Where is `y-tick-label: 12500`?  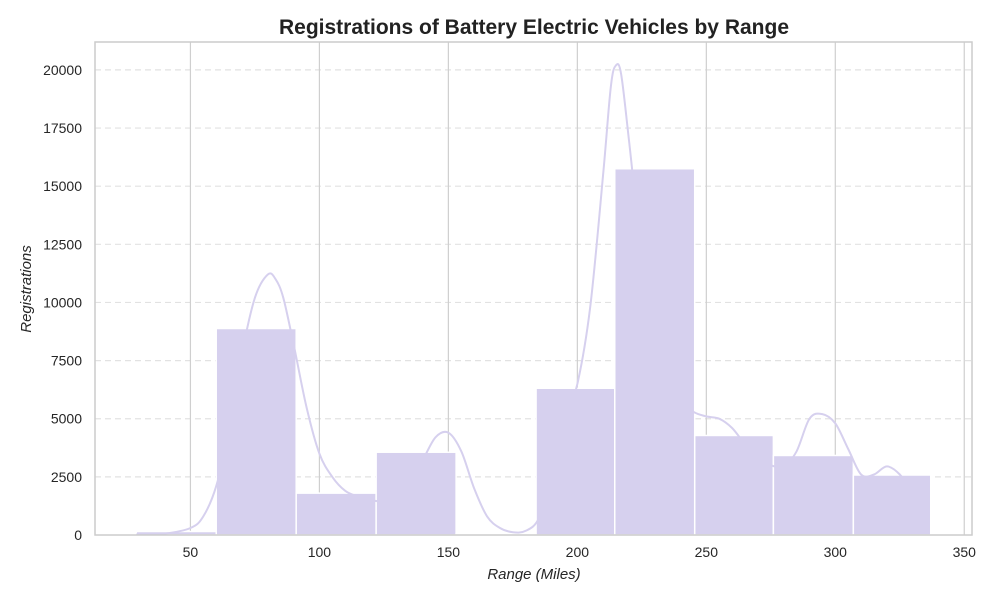 y-tick-label: 12500 is located at coordinates (62, 244).